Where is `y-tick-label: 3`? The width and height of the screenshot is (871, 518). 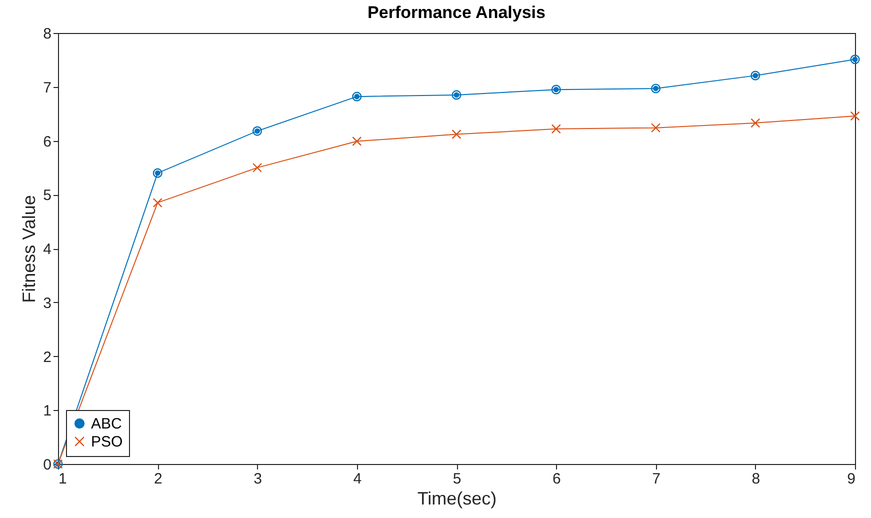
y-tick-label: 3 is located at coordinates (47, 303).